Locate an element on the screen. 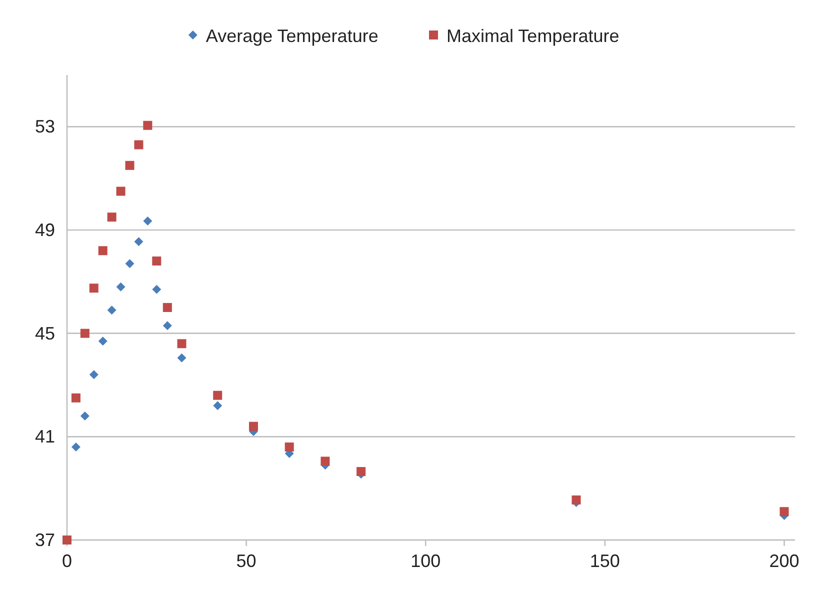  x-tick-label: 150 is located at coordinates (605, 561).